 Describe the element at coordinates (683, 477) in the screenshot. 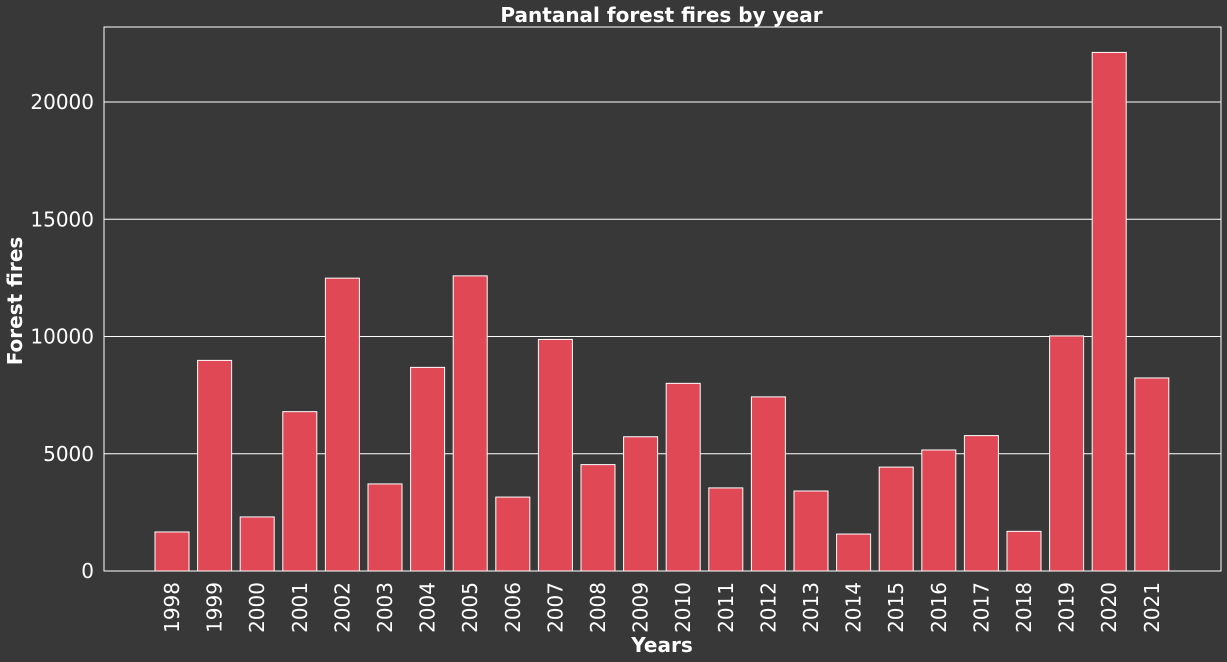

I see `bar-2010` at that location.